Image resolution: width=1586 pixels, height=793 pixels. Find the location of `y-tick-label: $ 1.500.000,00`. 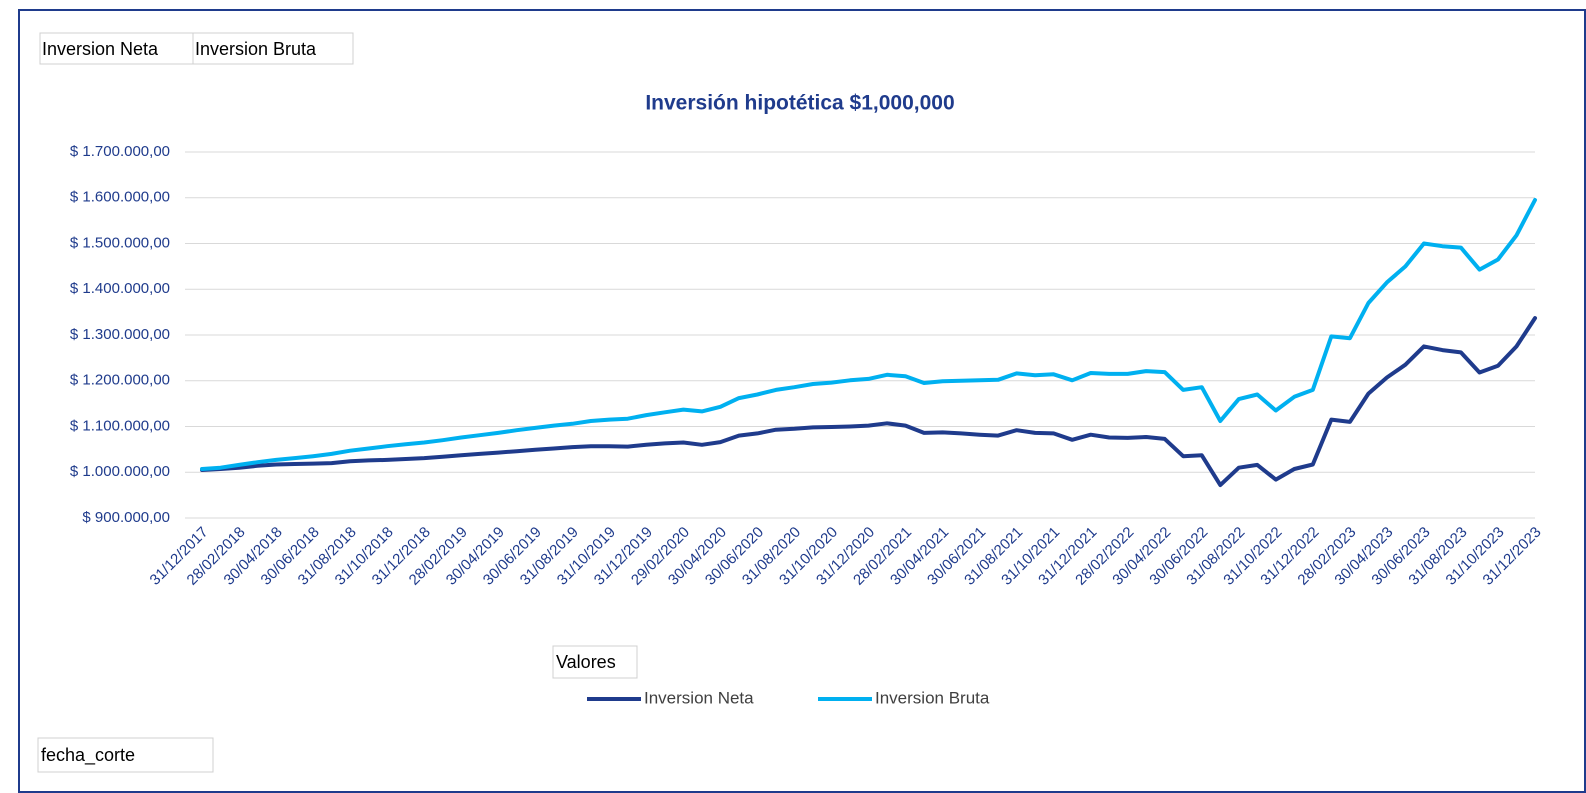

y-tick-label: $ 1.500.000,00 is located at coordinates (120, 242).